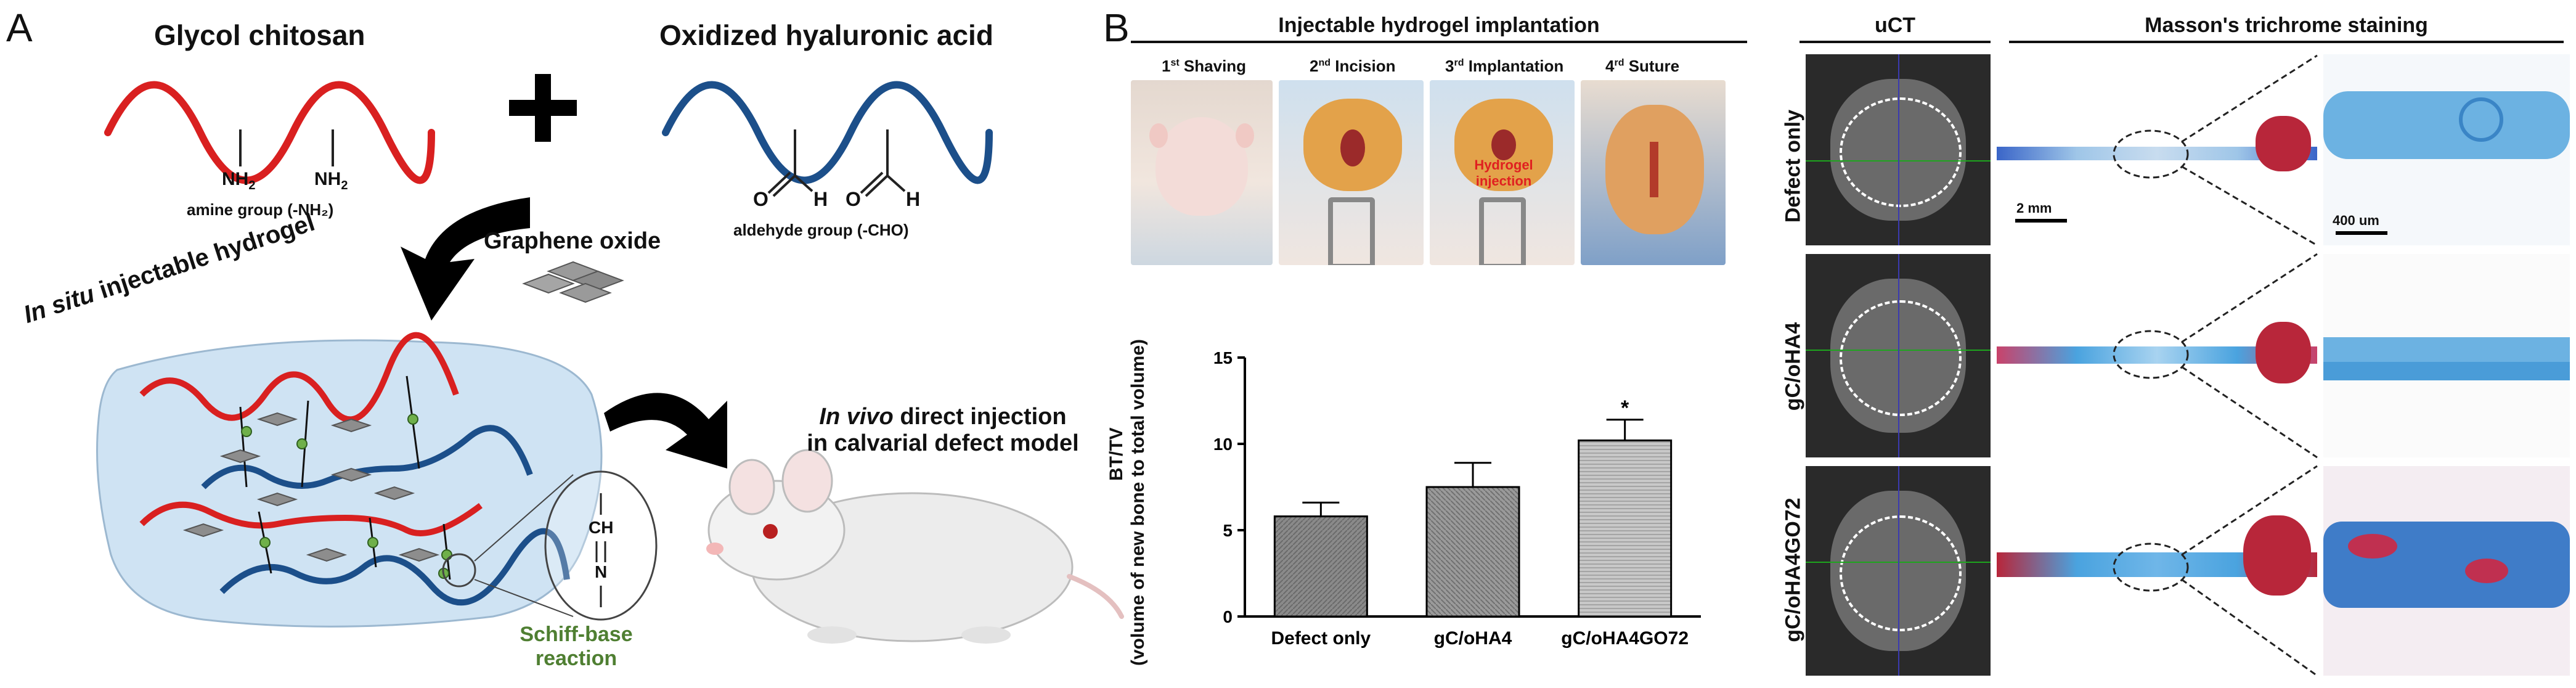 The width and height of the screenshot is (2576, 688). I want to click on h-label-1: H, so click(821, 199).